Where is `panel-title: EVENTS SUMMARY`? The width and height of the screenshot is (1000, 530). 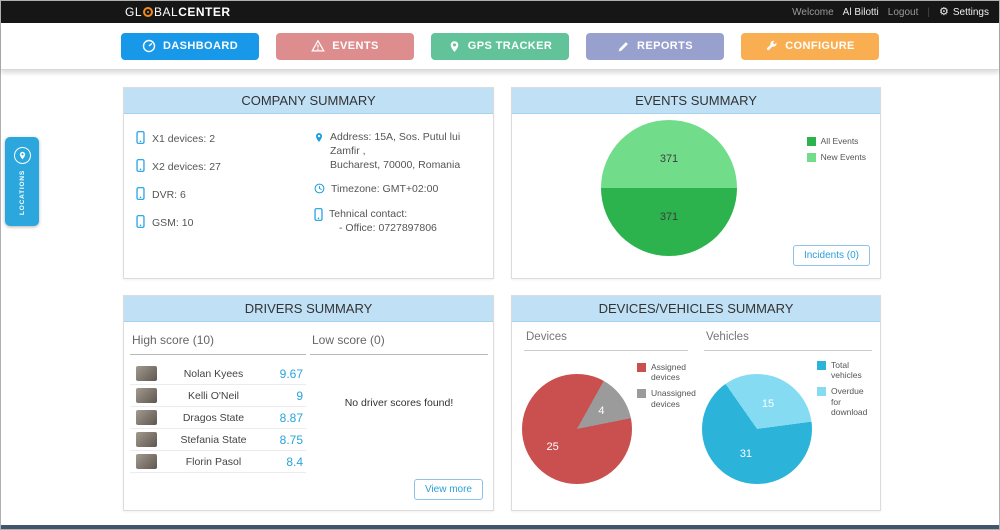
panel-title: EVENTS SUMMARY is located at coordinates (696, 101).